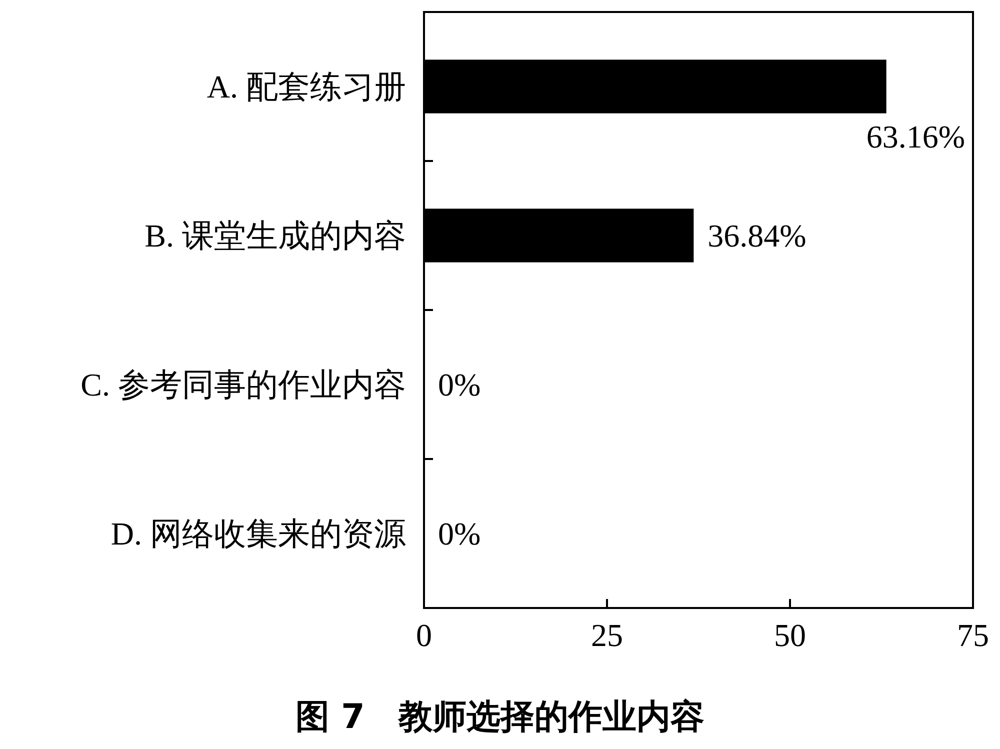 The image size is (1000, 749). Describe the element at coordinates (243, 384) in the screenshot. I see `y-tick-label: C. 参考同事的作业内容` at that location.